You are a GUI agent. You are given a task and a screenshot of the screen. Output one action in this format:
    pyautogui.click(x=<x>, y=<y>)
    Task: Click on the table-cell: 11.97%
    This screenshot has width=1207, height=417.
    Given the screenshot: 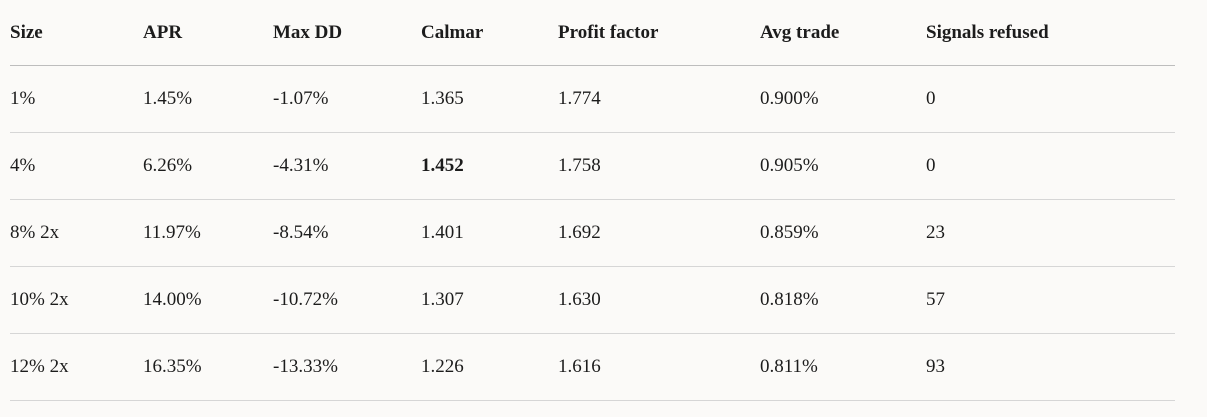 What is the action you would take?
    pyautogui.click(x=208, y=233)
    